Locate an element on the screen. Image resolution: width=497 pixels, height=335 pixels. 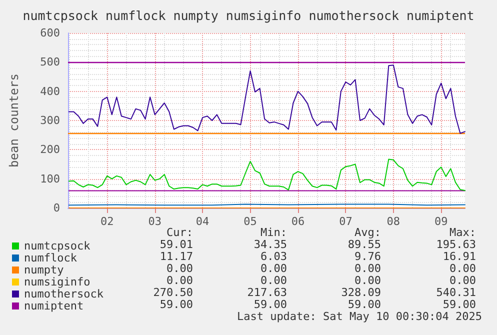
text: 6.03 is located at coordinates (273, 256).